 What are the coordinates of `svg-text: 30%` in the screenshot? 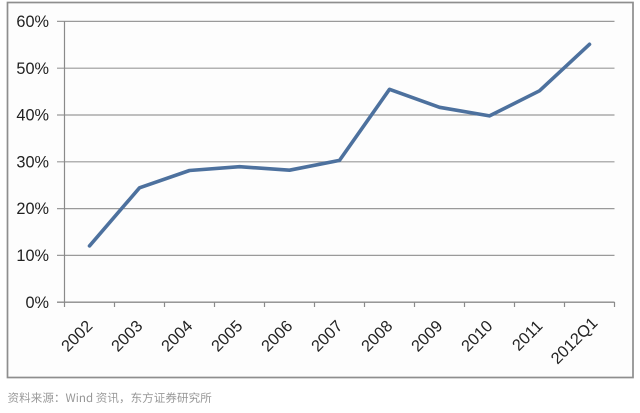 It's located at (32, 162).